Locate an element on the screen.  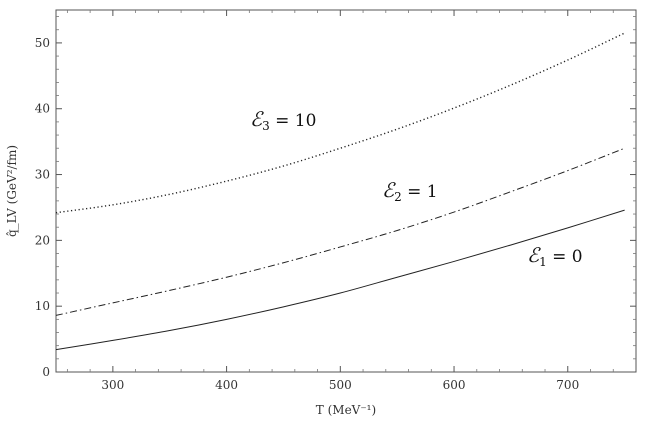
y-tick-label: 10 is located at coordinates (42, 306).